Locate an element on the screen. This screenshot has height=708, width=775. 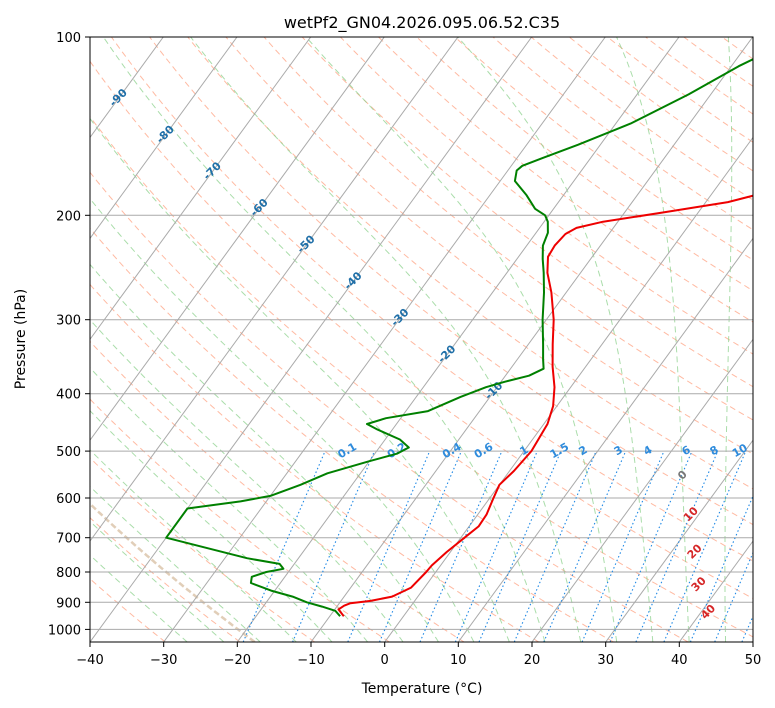
mixing-ratio-label: 13 is located at coordinates (766, 450).